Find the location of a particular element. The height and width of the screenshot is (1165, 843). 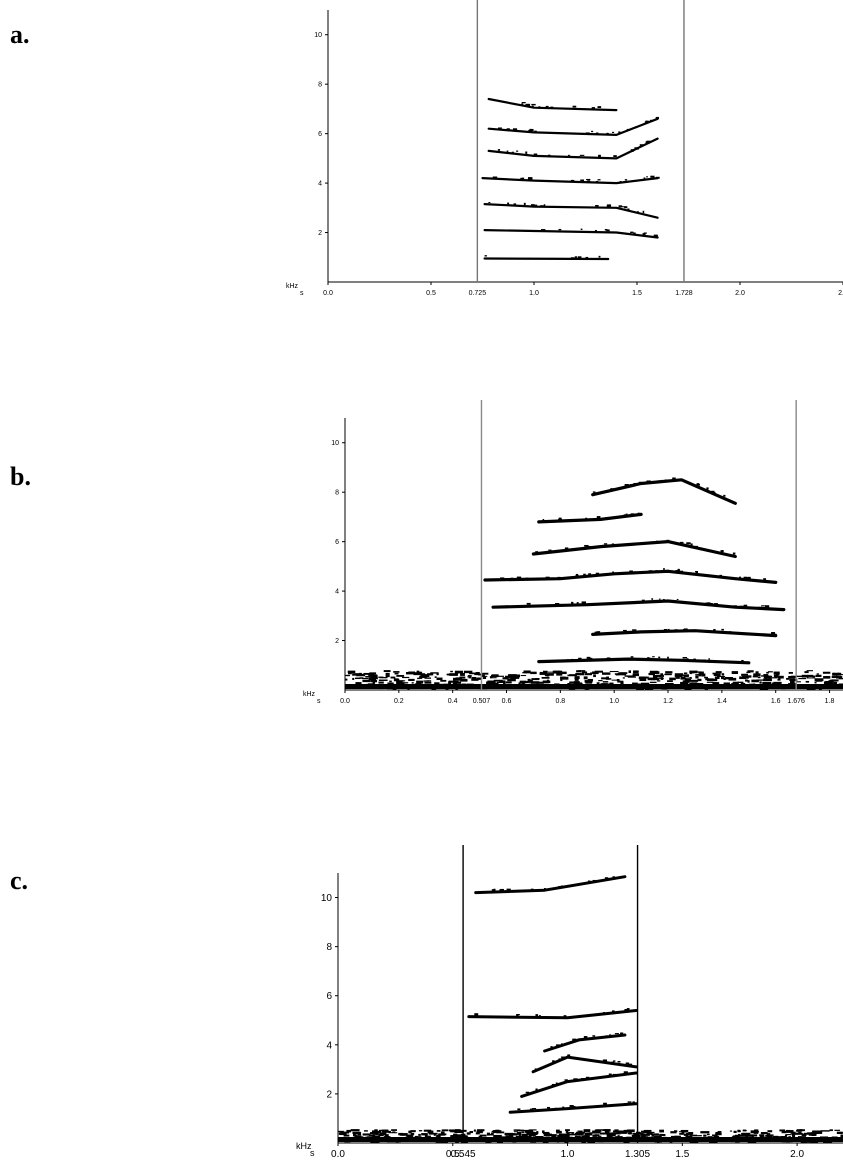

noise-band is located at coordinates (594, 680).